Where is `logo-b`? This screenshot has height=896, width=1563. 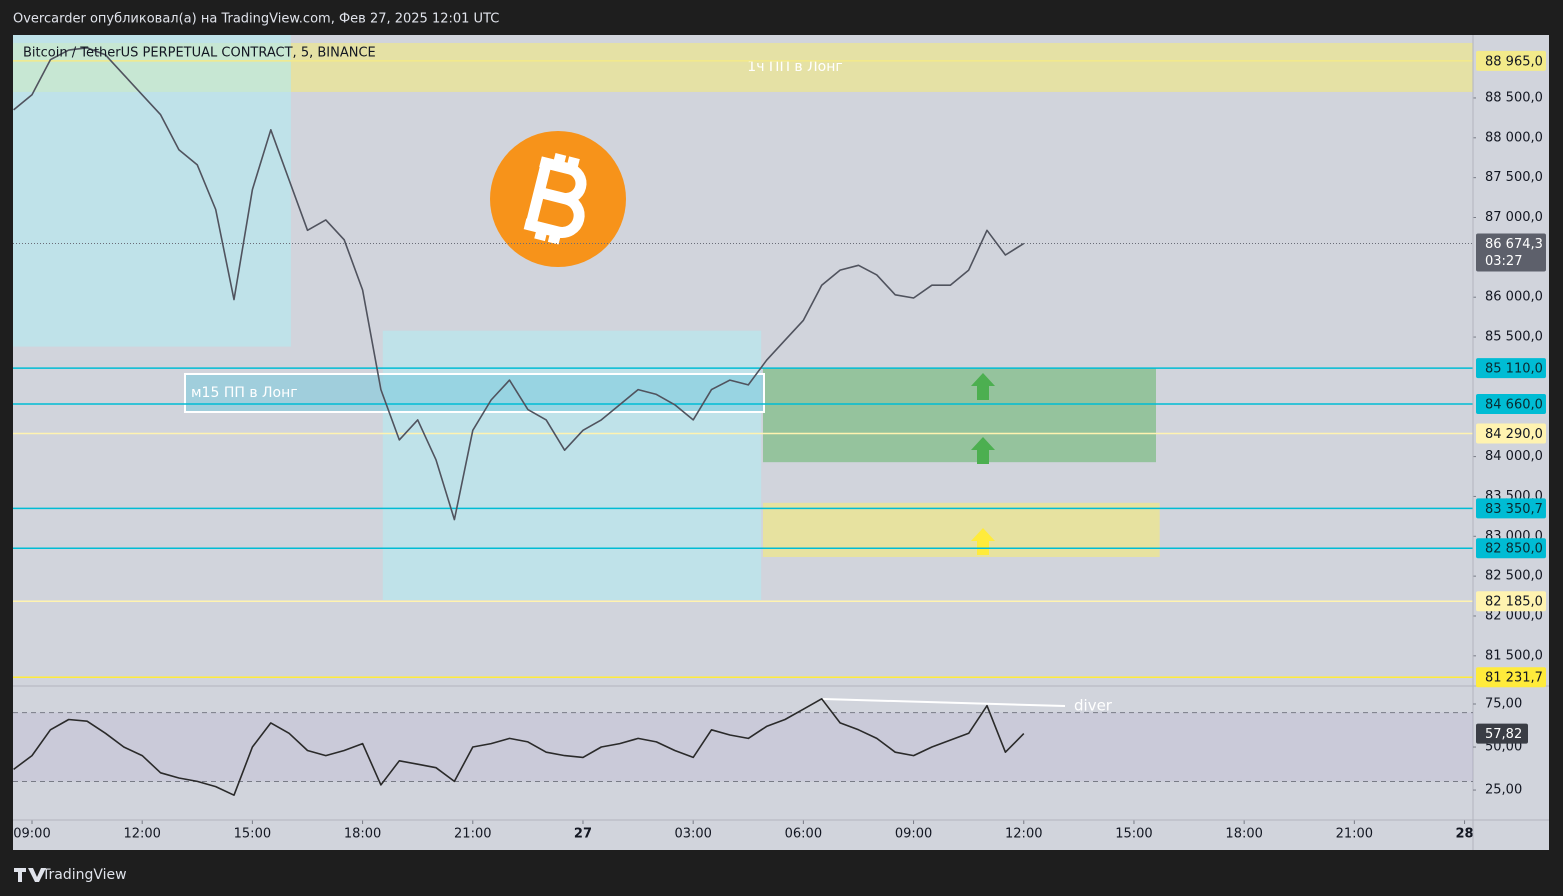 logo-b is located at coordinates (555, 199).